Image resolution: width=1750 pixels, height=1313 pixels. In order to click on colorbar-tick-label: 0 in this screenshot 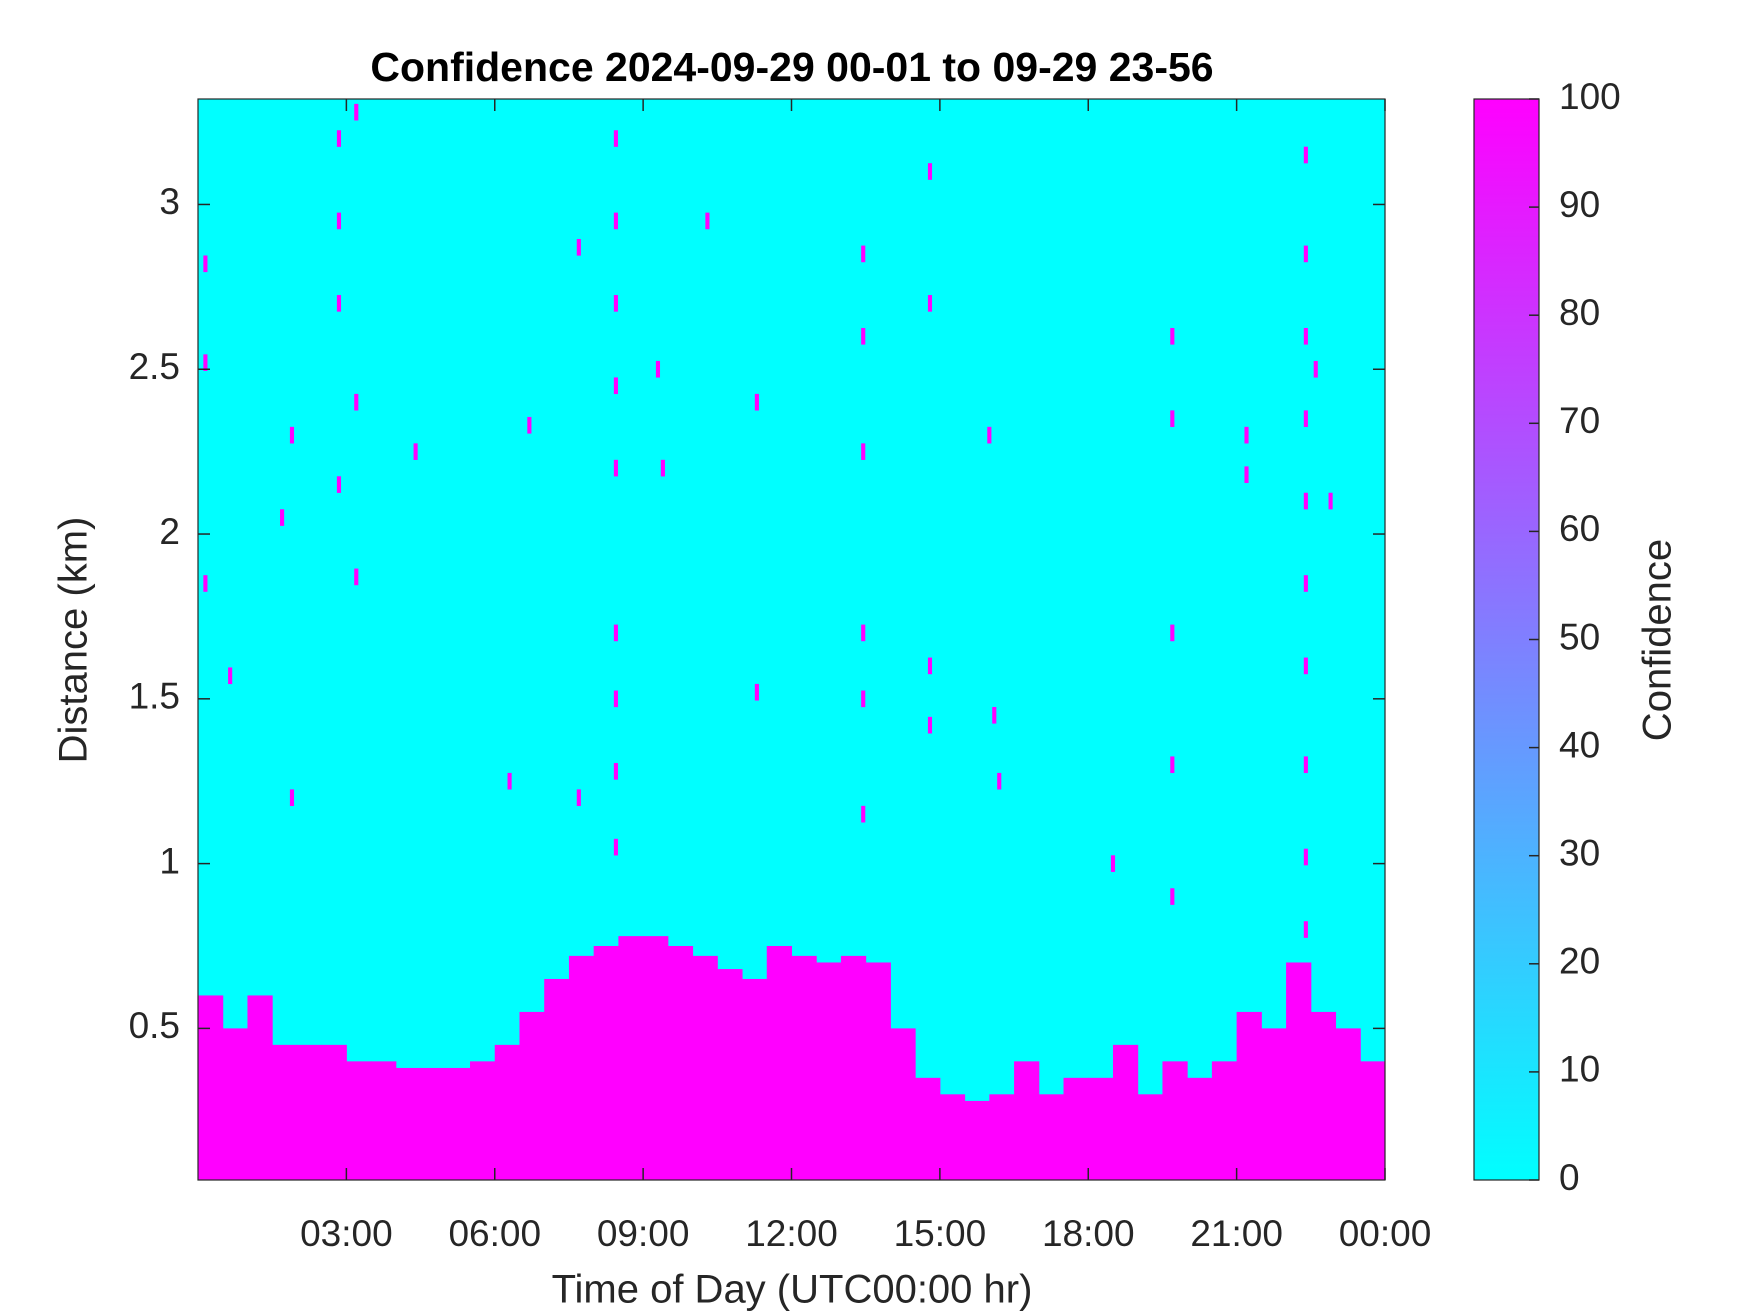, I will do `click(1569, 1177)`.